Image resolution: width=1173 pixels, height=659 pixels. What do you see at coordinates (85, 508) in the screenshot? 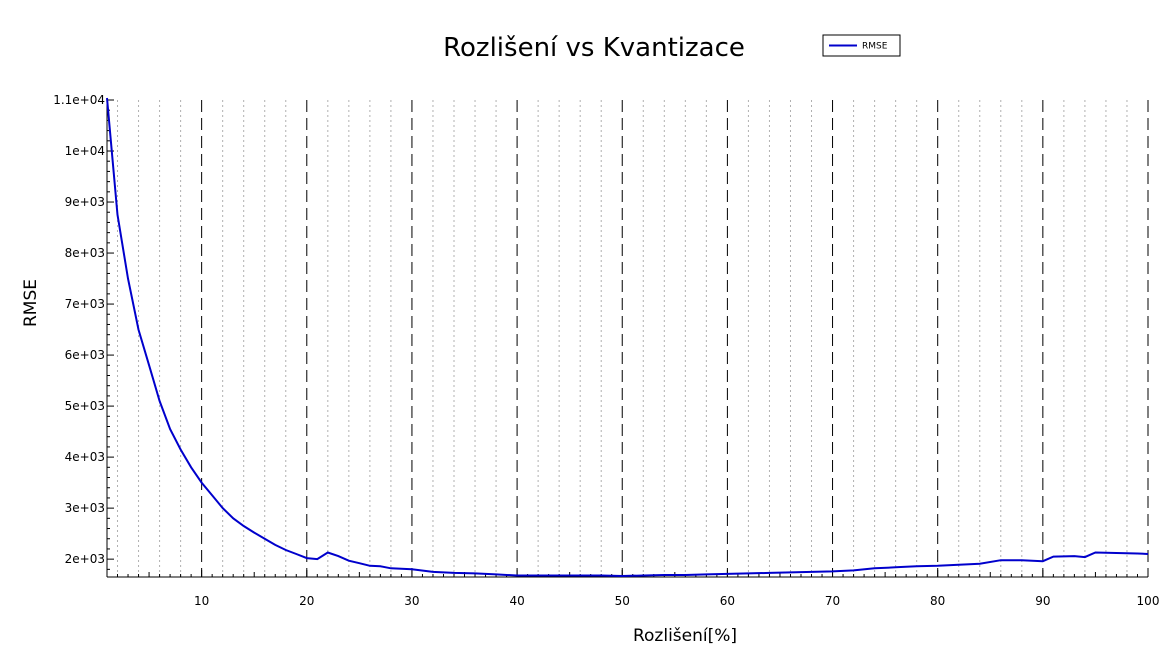
I see `y-tick-label: 3e+03` at bounding box center [85, 508].